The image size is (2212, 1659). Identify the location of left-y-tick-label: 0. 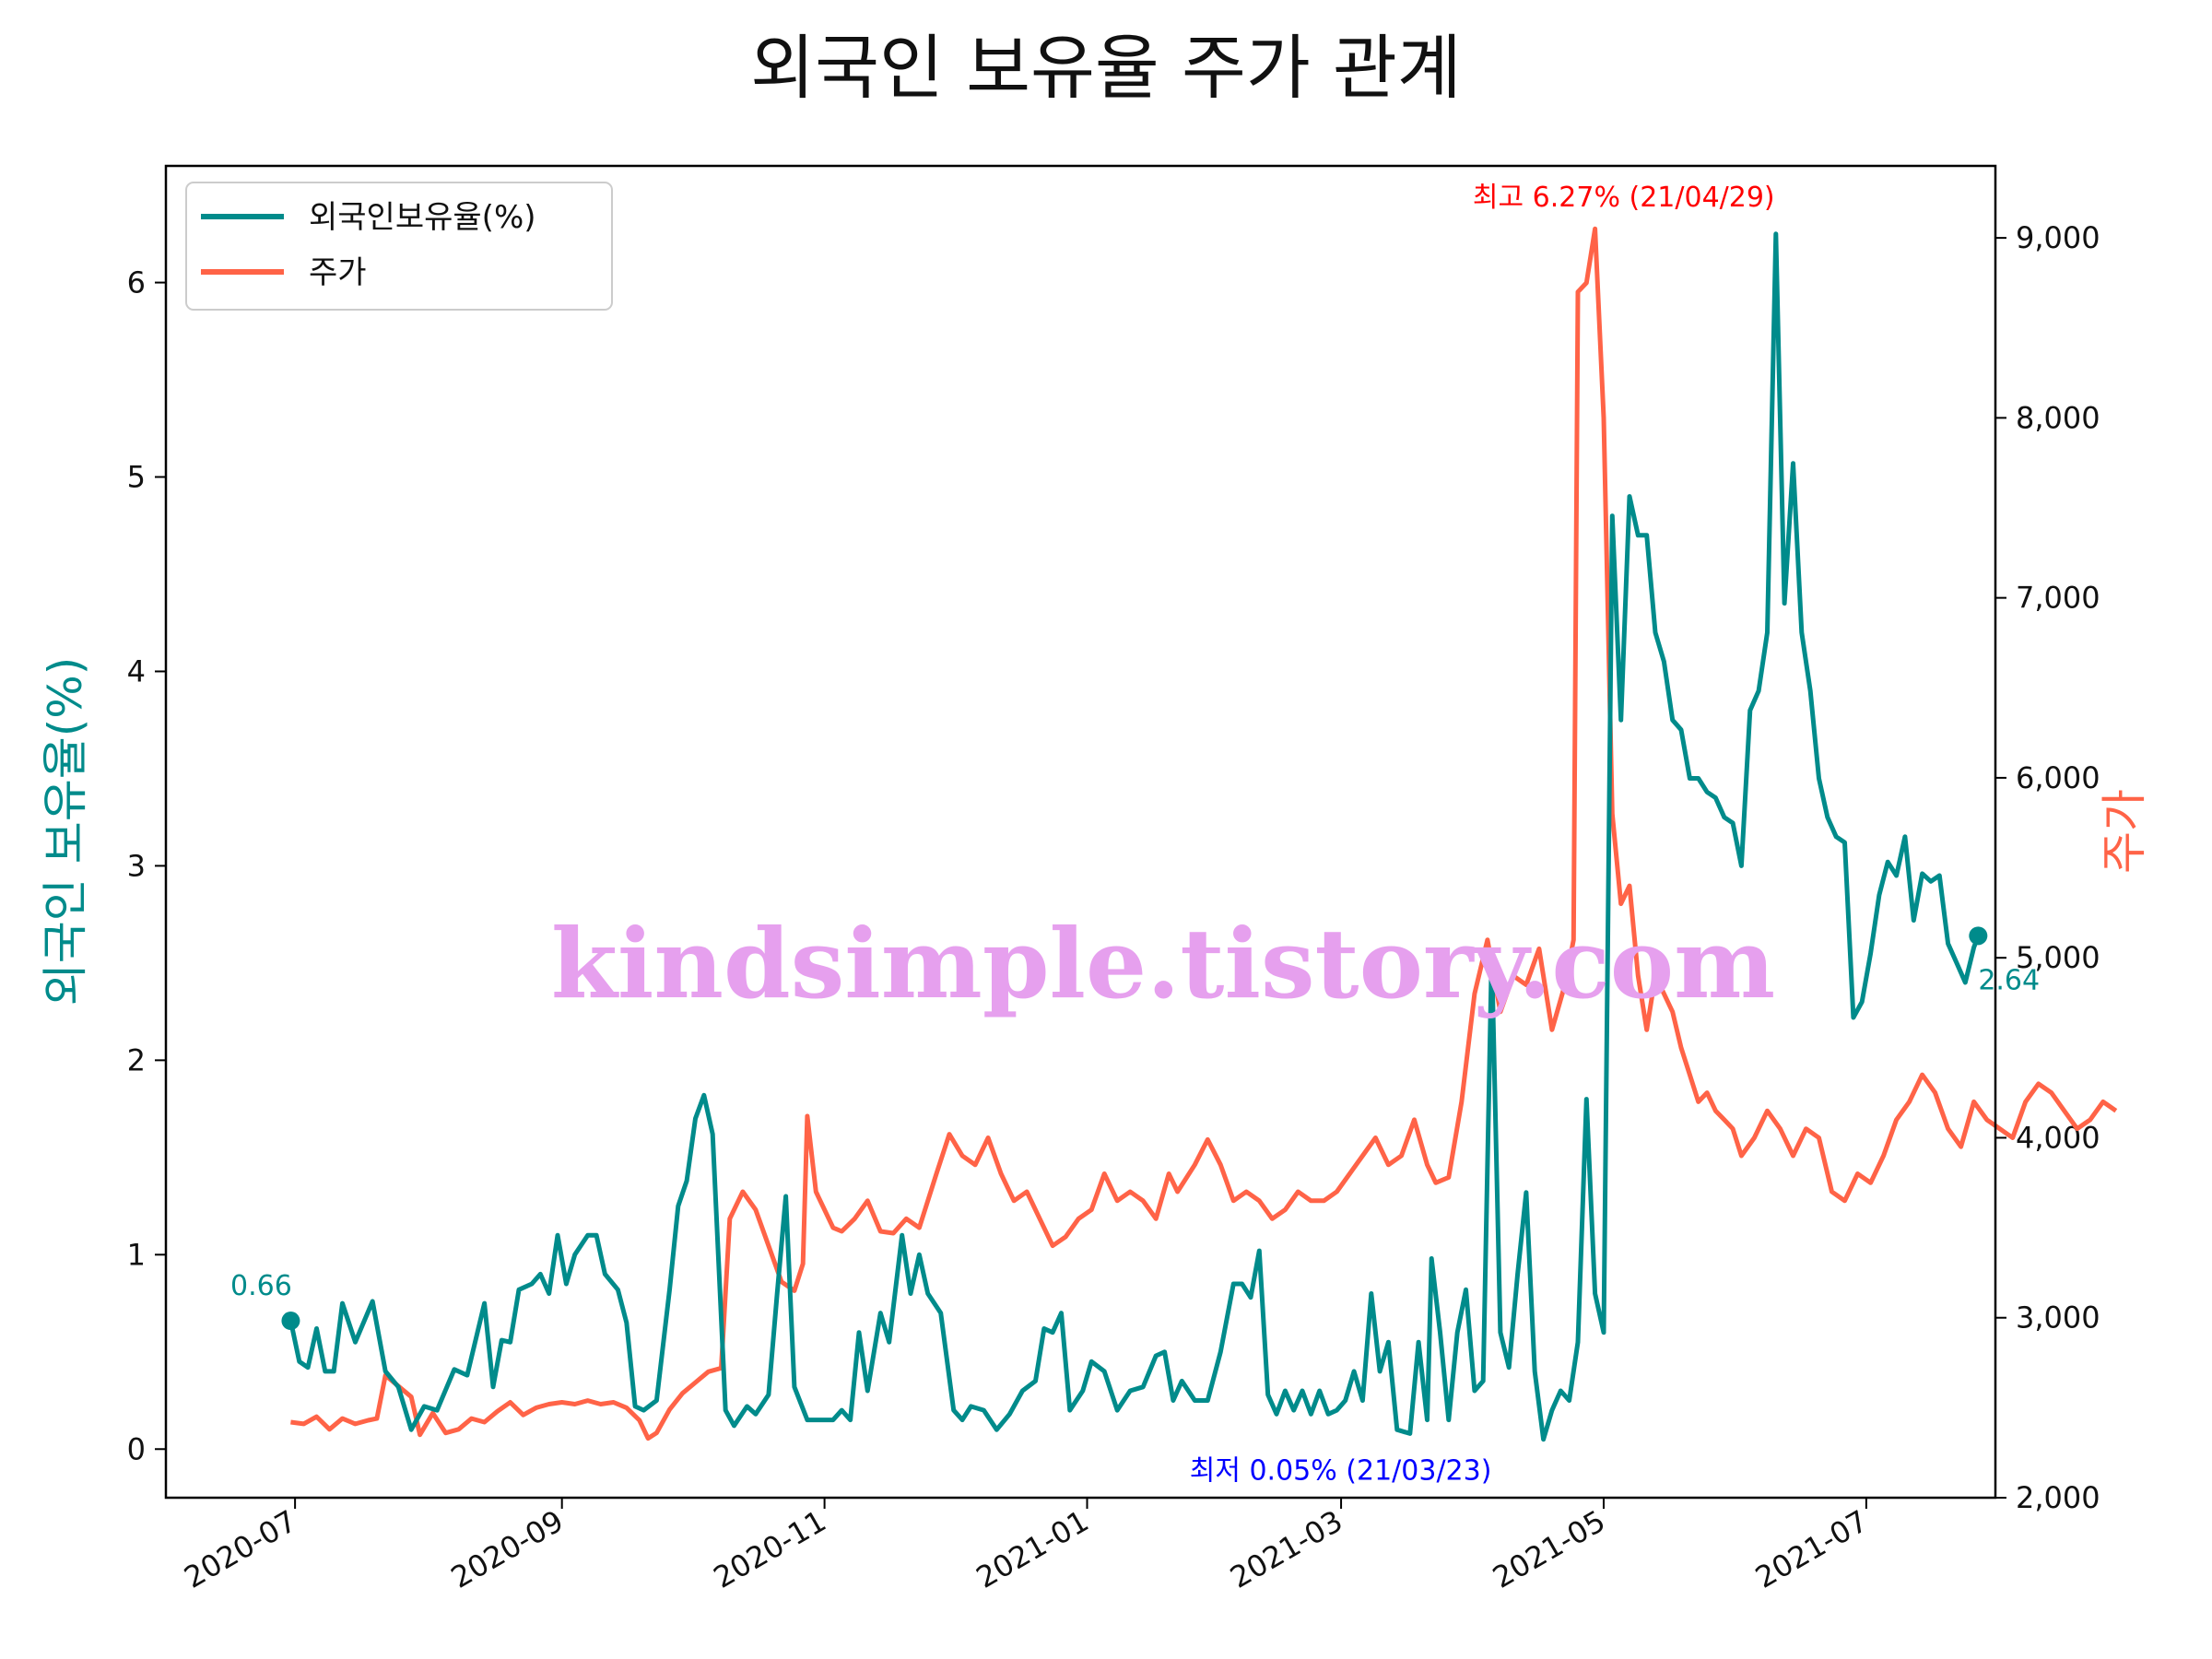
(136, 1448).